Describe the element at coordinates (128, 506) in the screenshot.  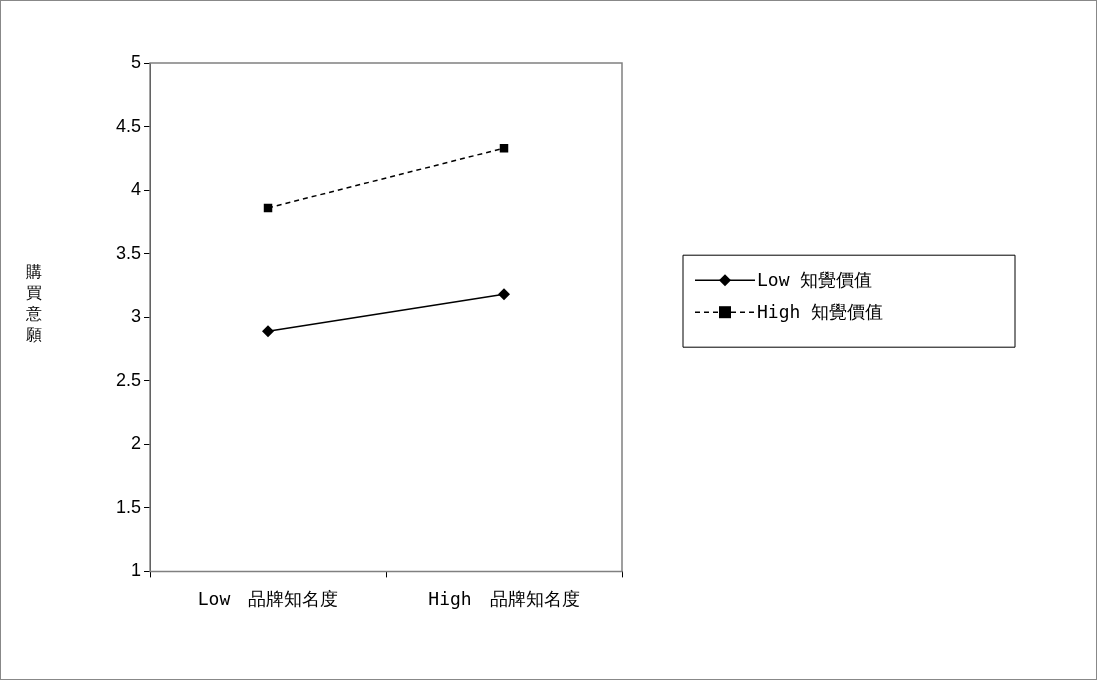
I see `y-tick-label: 1.5` at that location.